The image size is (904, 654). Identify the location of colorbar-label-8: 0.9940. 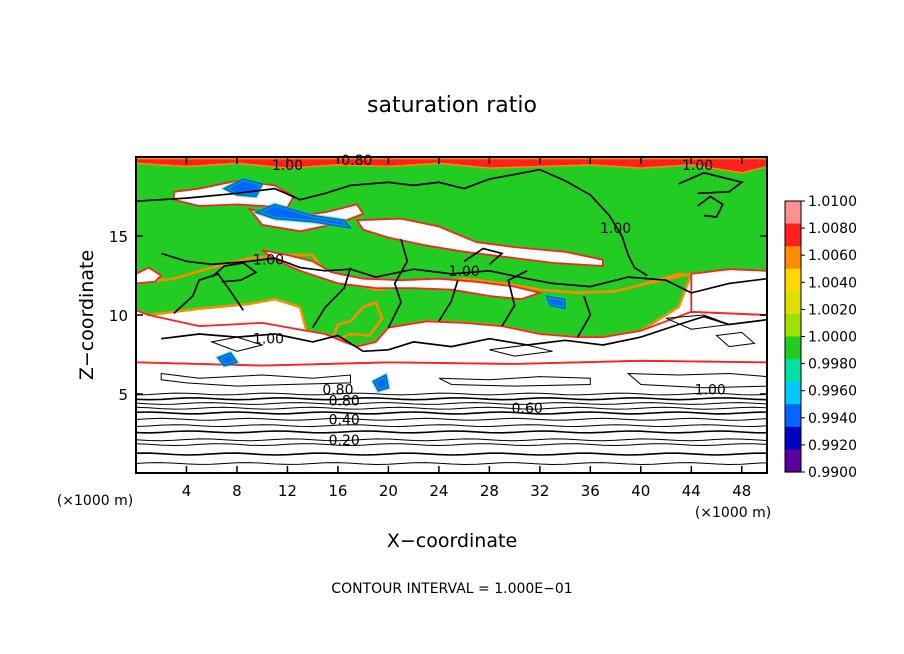
(832, 419).